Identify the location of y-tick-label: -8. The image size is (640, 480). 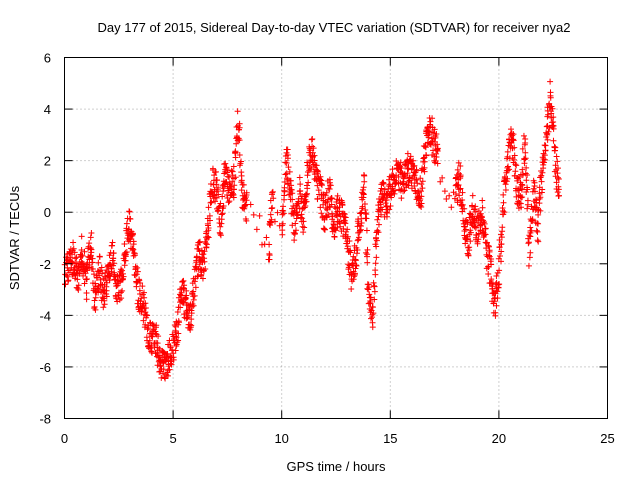
(45, 419).